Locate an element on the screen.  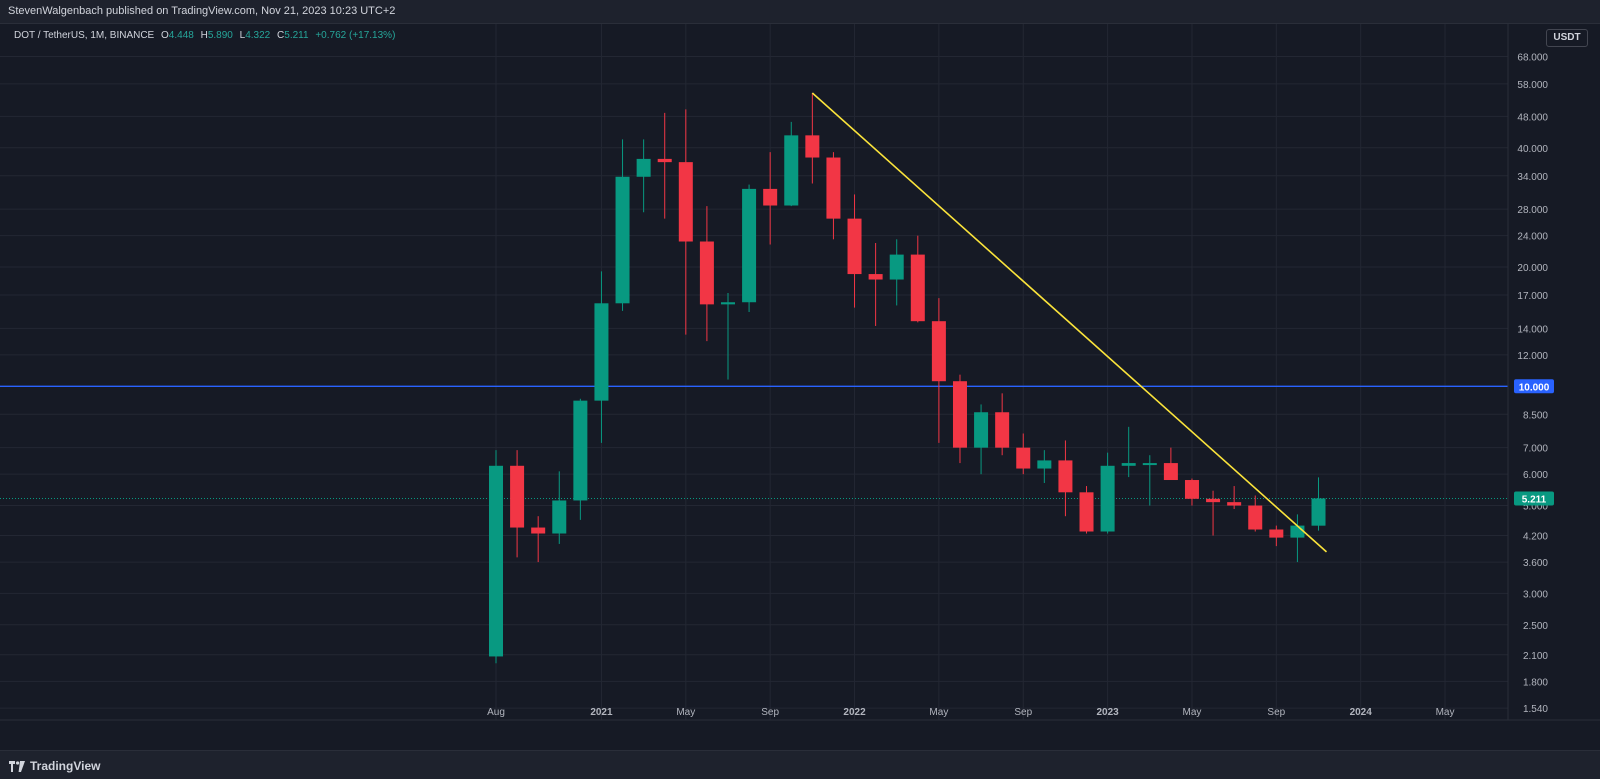
footer-bar: TradingView is located at coordinates (800, 764).